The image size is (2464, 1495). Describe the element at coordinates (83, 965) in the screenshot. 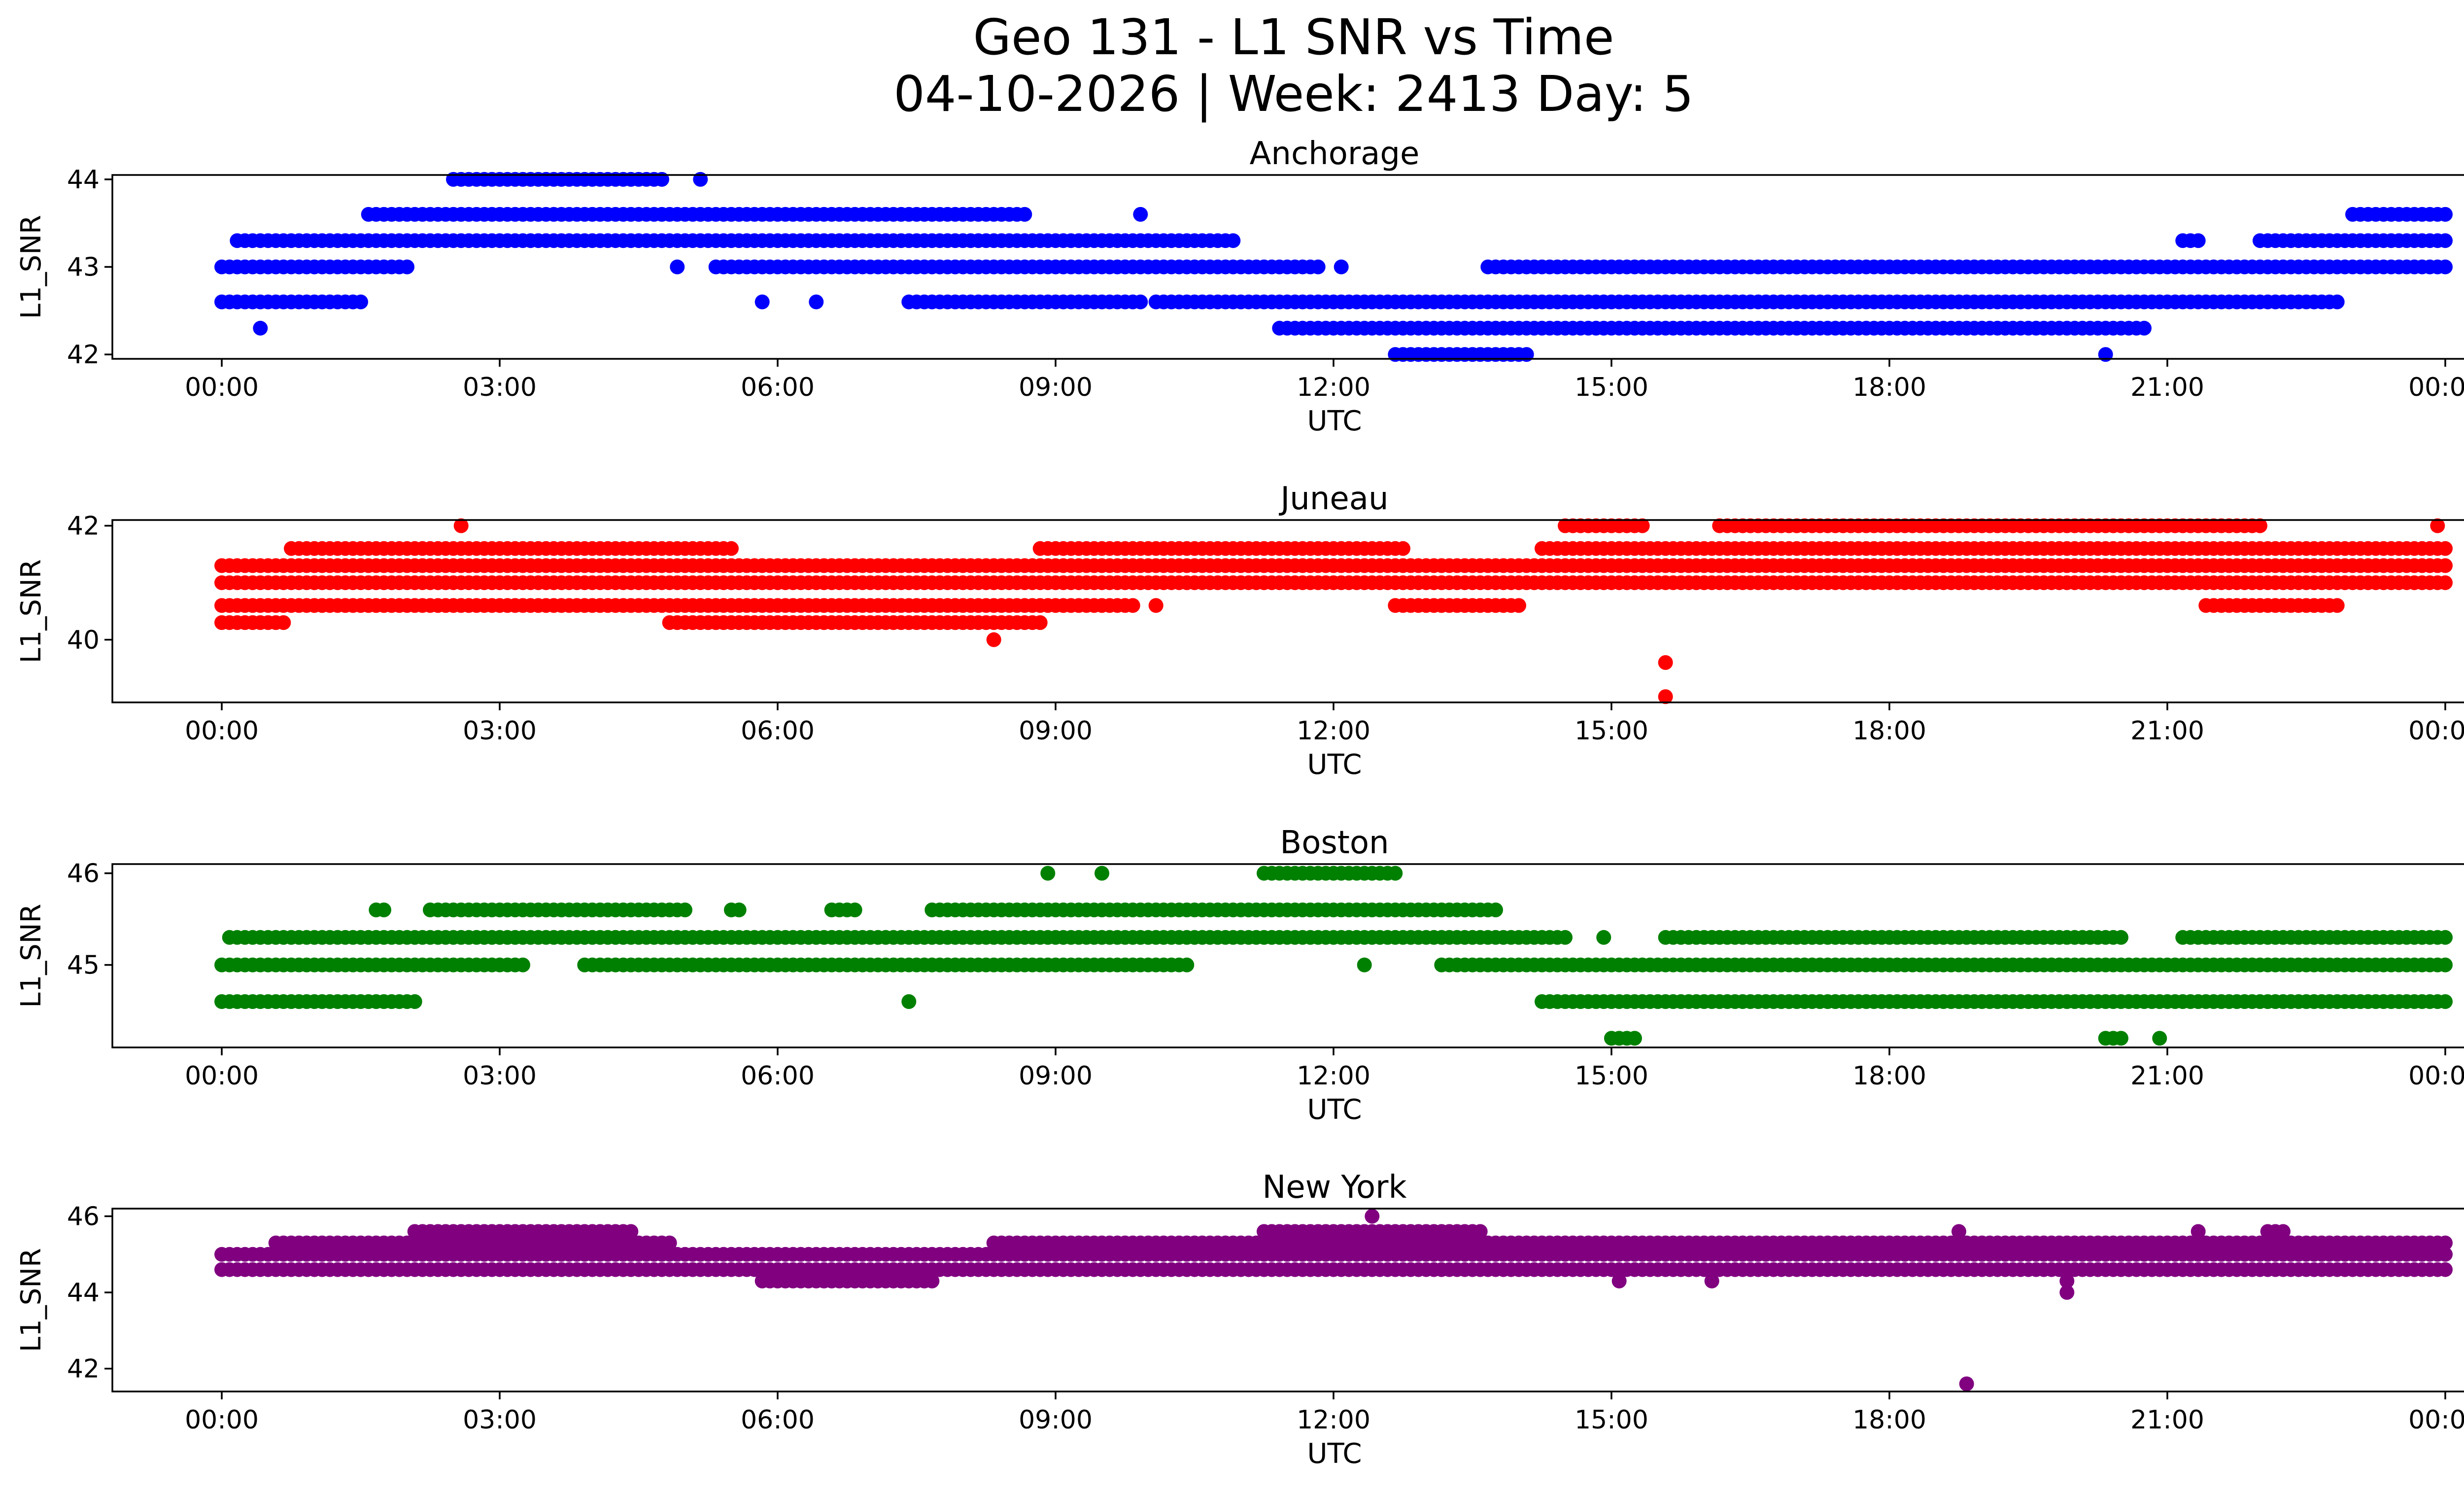

I see `y-tick-label: 45` at that location.